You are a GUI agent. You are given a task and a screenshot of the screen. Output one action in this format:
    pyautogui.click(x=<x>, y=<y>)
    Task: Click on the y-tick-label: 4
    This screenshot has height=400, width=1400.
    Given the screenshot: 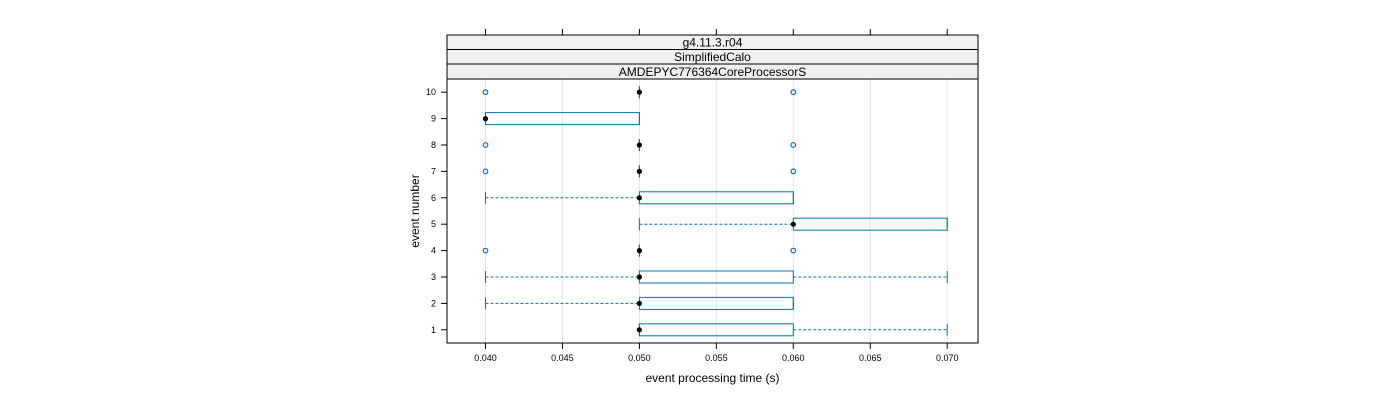 What is the action you would take?
    pyautogui.click(x=433, y=251)
    